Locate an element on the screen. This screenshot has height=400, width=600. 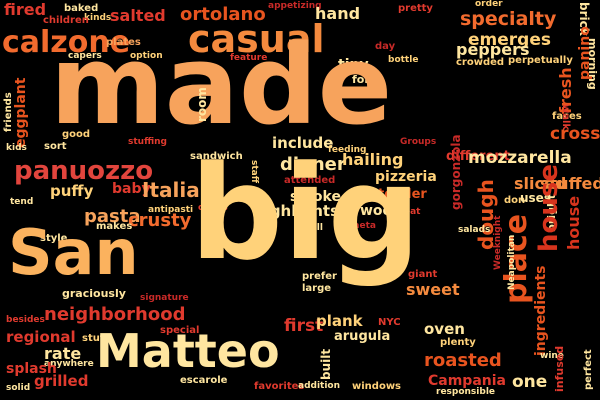
word-panino: panino is located at coordinates (585, 53).